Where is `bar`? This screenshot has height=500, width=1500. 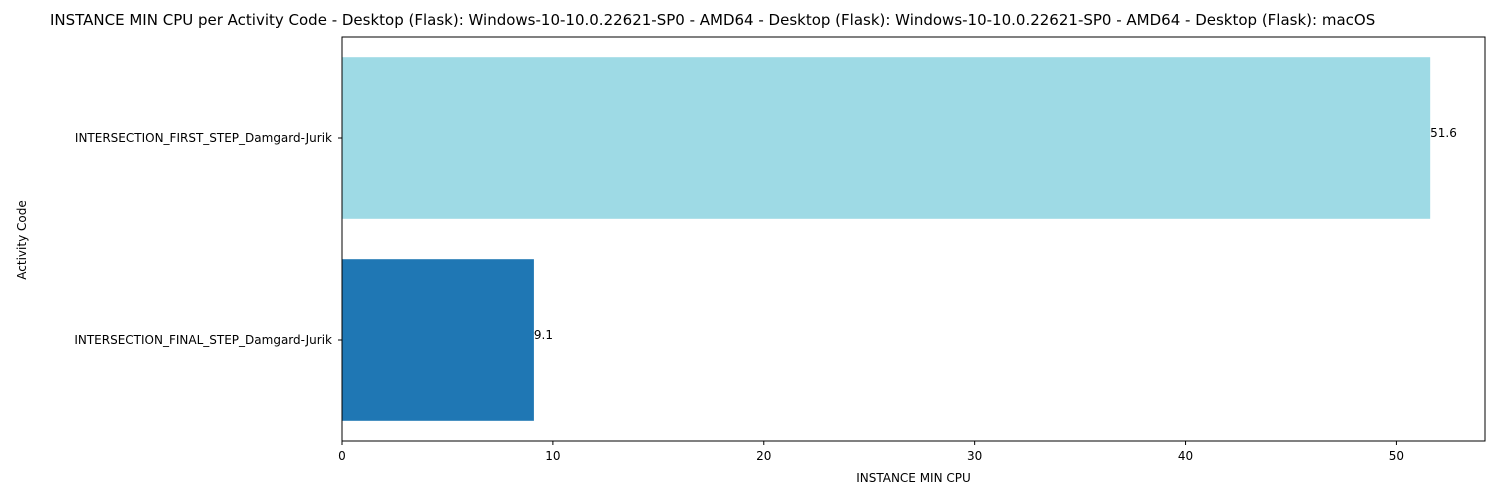 bar is located at coordinates (438, 340).